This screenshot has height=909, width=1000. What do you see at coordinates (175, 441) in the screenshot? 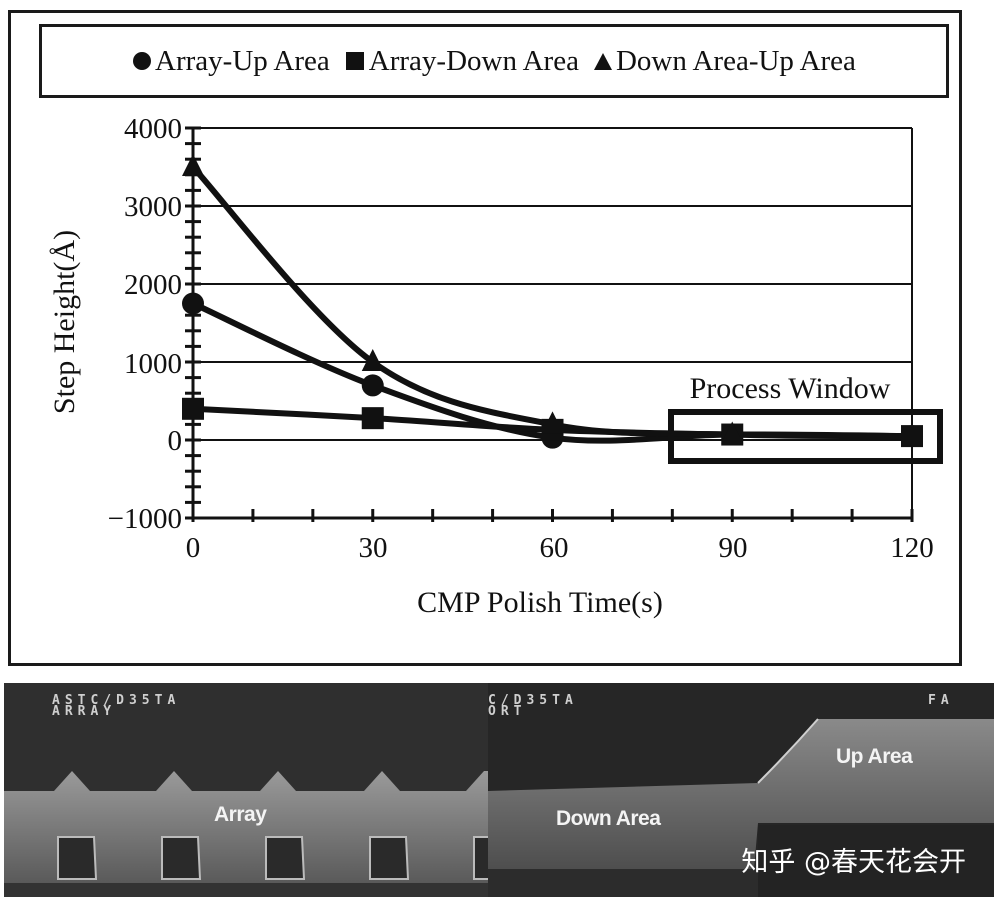
I see `y-tick-label: 0` at bounding box center [175, 441].